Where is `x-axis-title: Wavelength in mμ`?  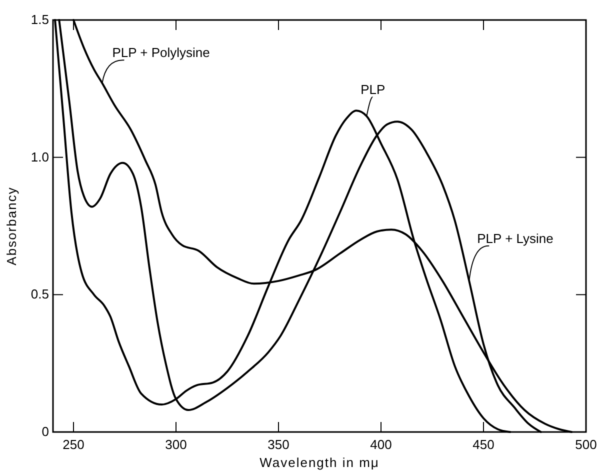 x-axis-title: Wavelength in mμ is located at coordinates (320, 462).